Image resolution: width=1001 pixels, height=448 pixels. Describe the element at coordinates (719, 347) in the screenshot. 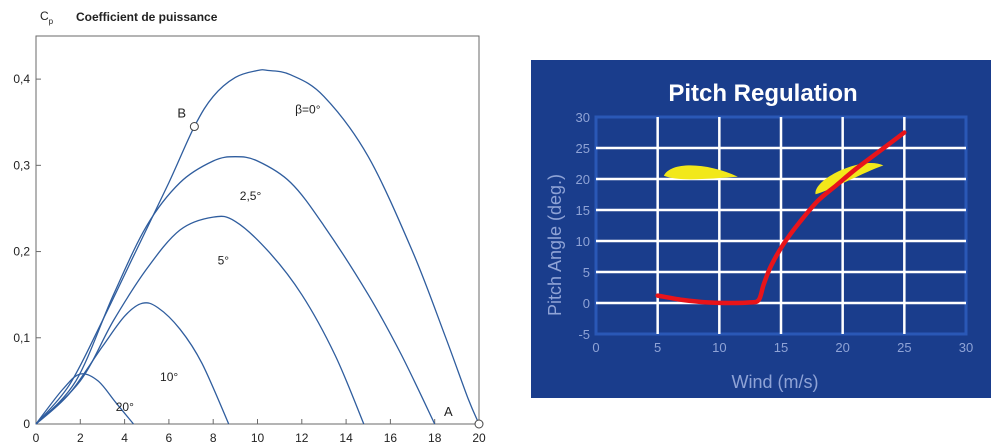

I see `pitch-x-tick-label: 10` at that location.